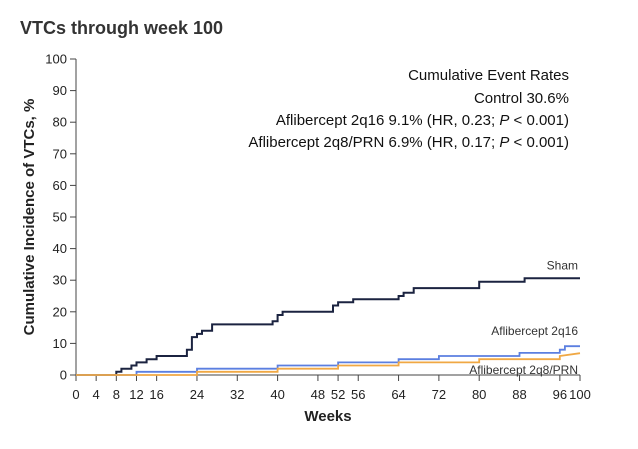 The image size is (638, 449). What do you see at coordinates (60, 343) in the screenshot?
I see `y-tick-label: 10` at bounding box center [60, 343].